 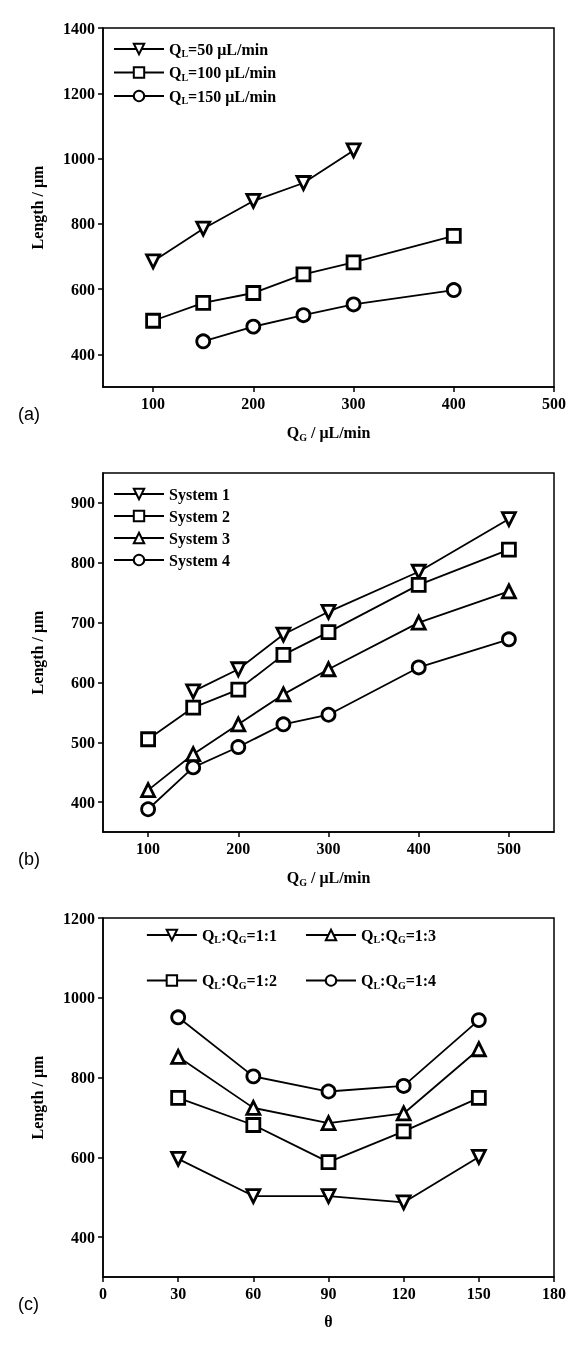 I want to click on legend-label: System 4, so click(x=199, y=560).